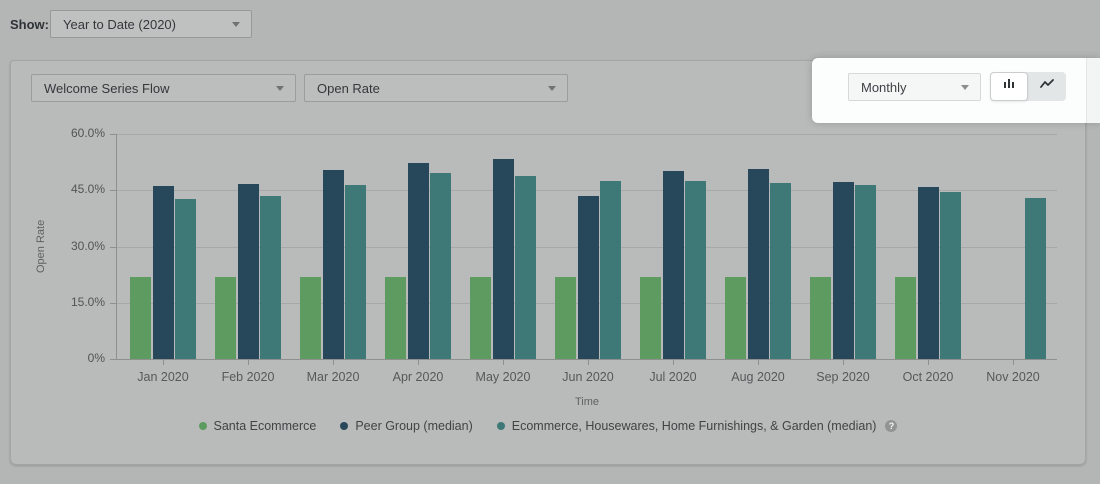  What do you see at coordinates (107, 88) in the screenshot?
I see `flow-dropdown-value: Welcome Series Flow` at bounding box center [107, 88].